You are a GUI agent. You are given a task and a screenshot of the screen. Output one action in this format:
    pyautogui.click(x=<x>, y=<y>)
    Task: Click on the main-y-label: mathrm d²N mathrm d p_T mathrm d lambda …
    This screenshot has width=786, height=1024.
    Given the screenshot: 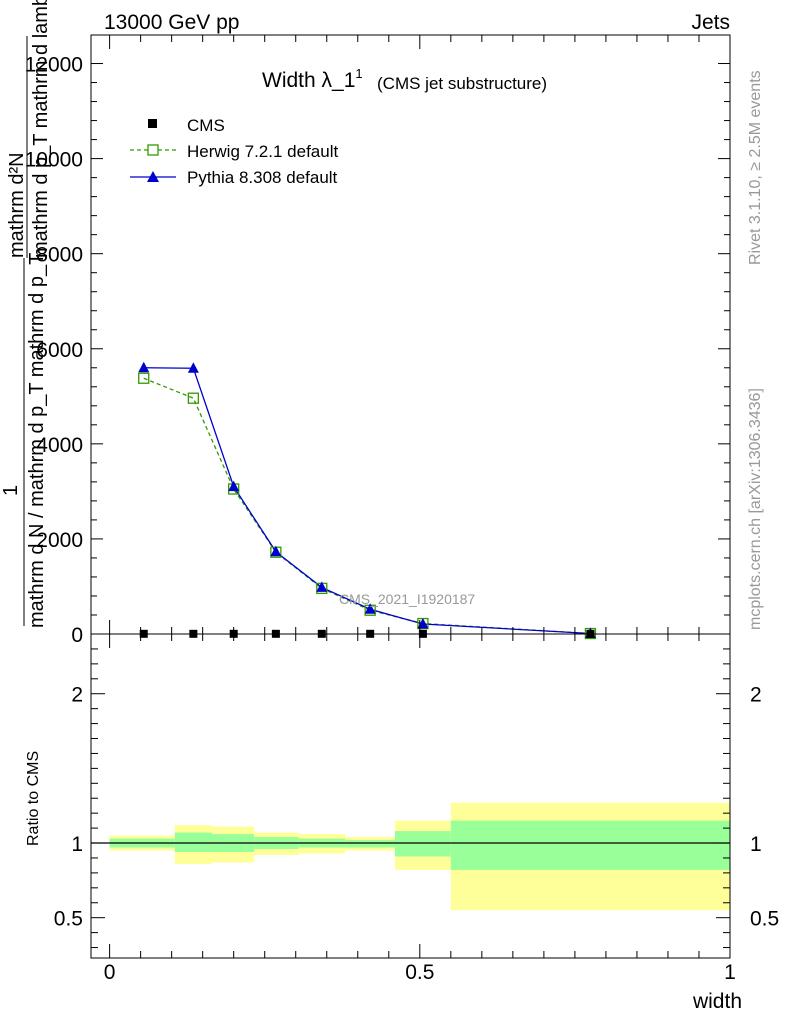 What is the action you would take?
    pyautogui.click(x=26, y=314)
    